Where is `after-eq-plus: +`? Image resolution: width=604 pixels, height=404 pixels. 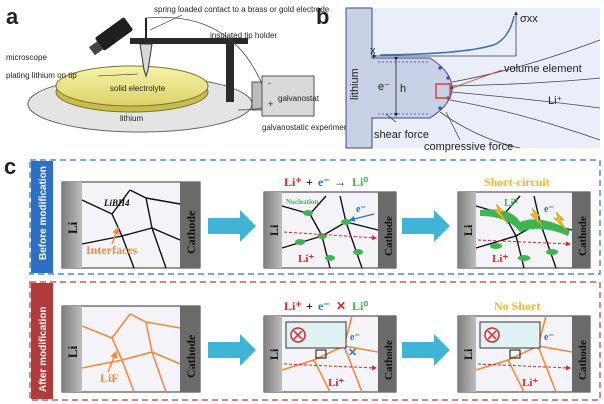
after-eq-plus: + is located at coordinates (309, 306).